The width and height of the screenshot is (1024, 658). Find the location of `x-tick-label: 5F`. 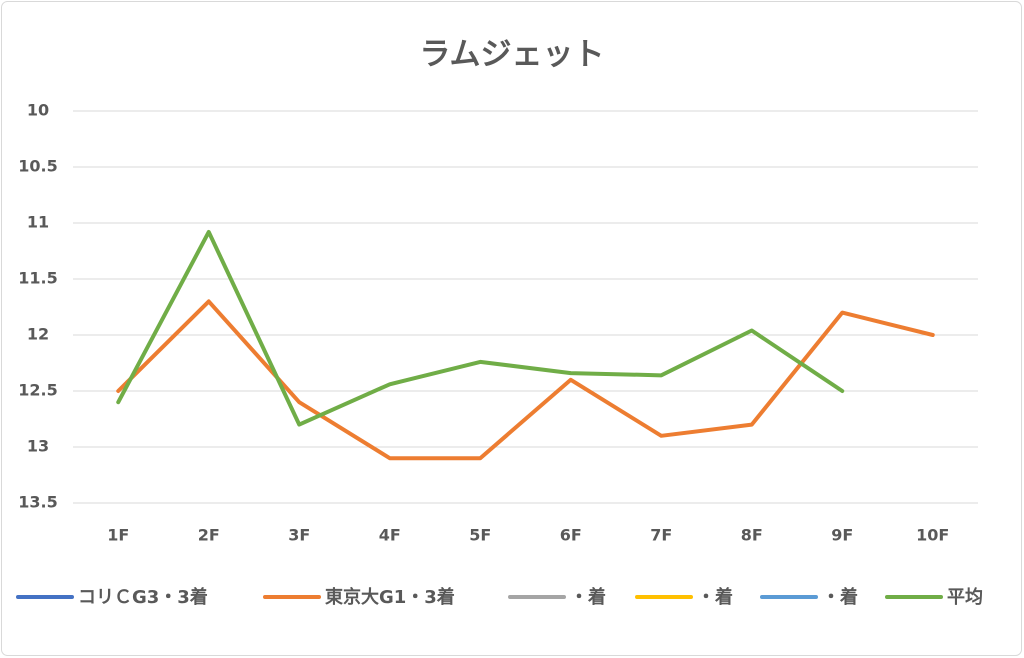

x-tick-label: 5F is located at coordinates (480, 535).